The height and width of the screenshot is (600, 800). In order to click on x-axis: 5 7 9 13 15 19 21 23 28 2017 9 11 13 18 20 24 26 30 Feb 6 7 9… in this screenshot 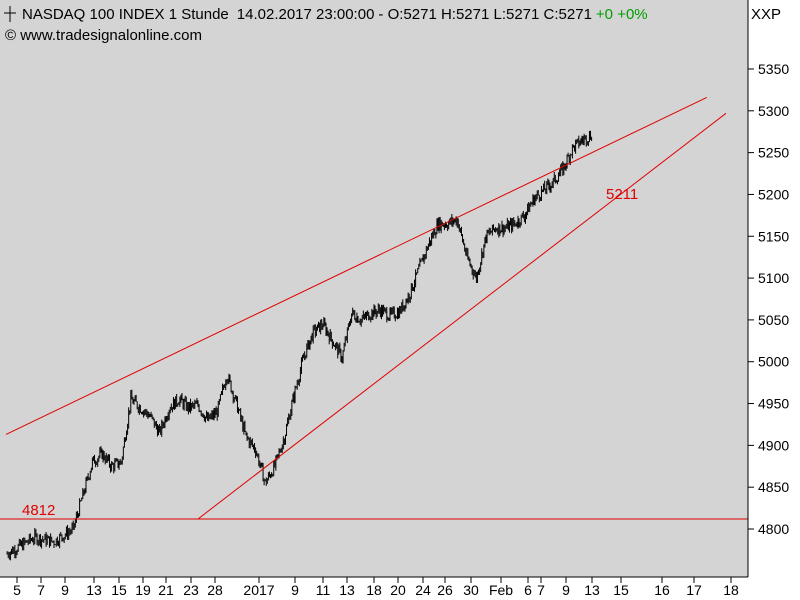, I will do `click(376, 587)`.